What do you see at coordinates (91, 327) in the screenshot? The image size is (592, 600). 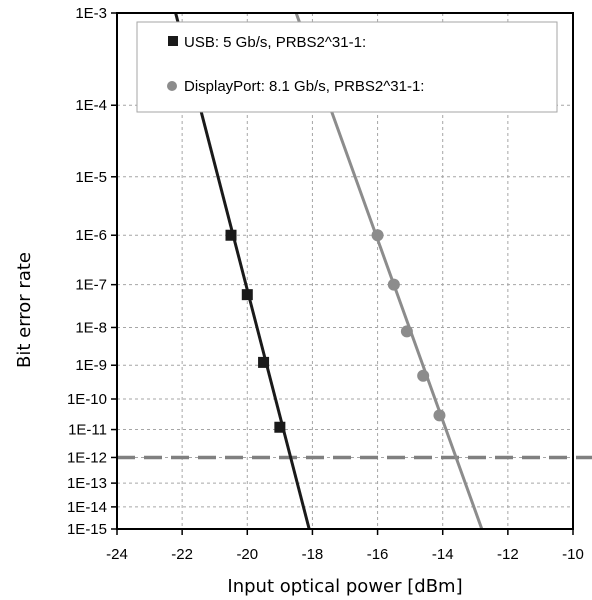 I see `y-tick-label: 1E-8` at bounding box center [91, 327].